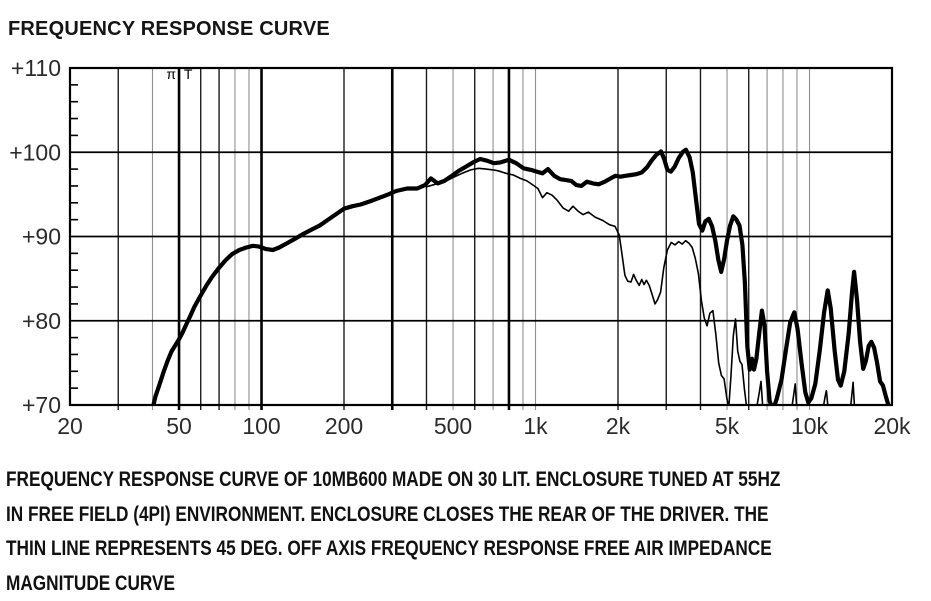 This screenshot has height=601, width=931. I want to click on y-label-90: +90, so click(41, 237).